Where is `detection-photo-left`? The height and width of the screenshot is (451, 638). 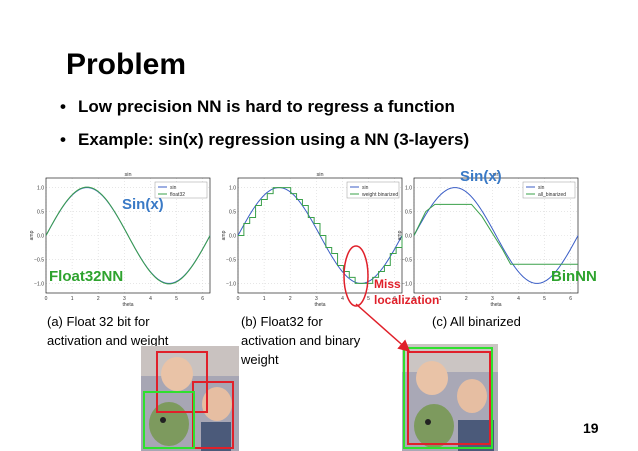
detection-photo-left is located at coordinates (190, 398).